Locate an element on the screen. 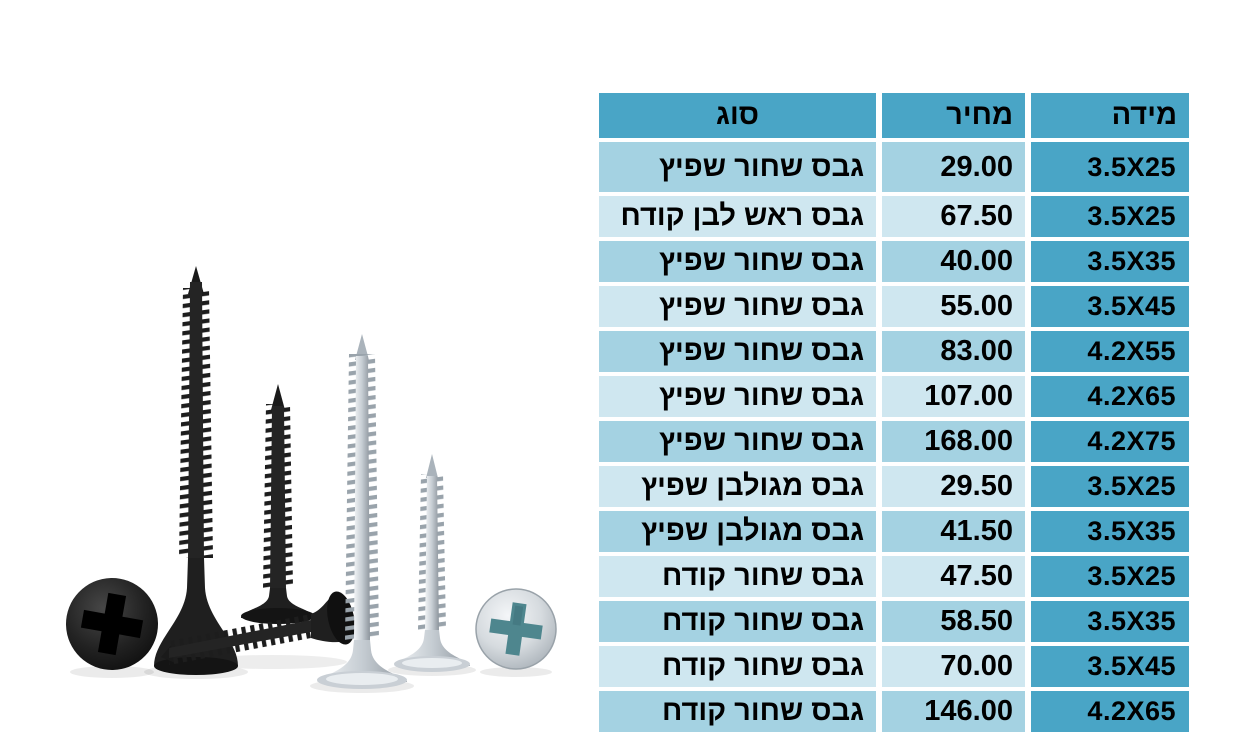  price-cell: 29.00 is located at coordinates (953, 167).